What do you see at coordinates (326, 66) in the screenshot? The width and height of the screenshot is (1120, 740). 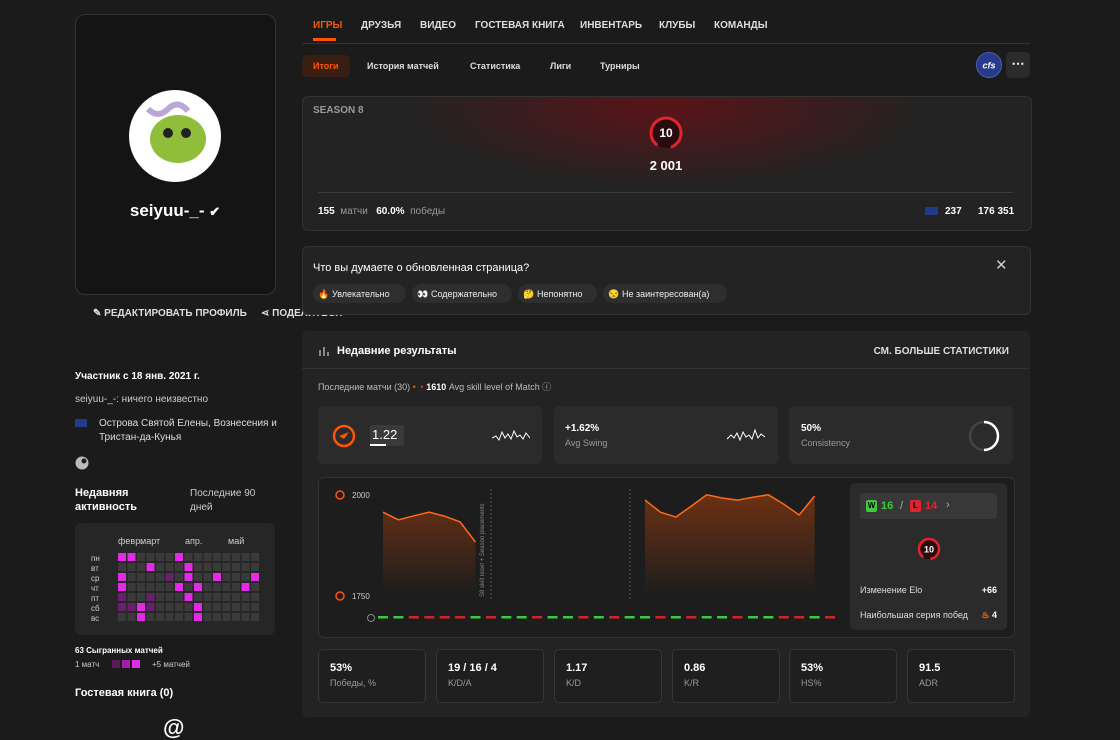 I see `tab: Итоги` at bounding box center [326, 66].